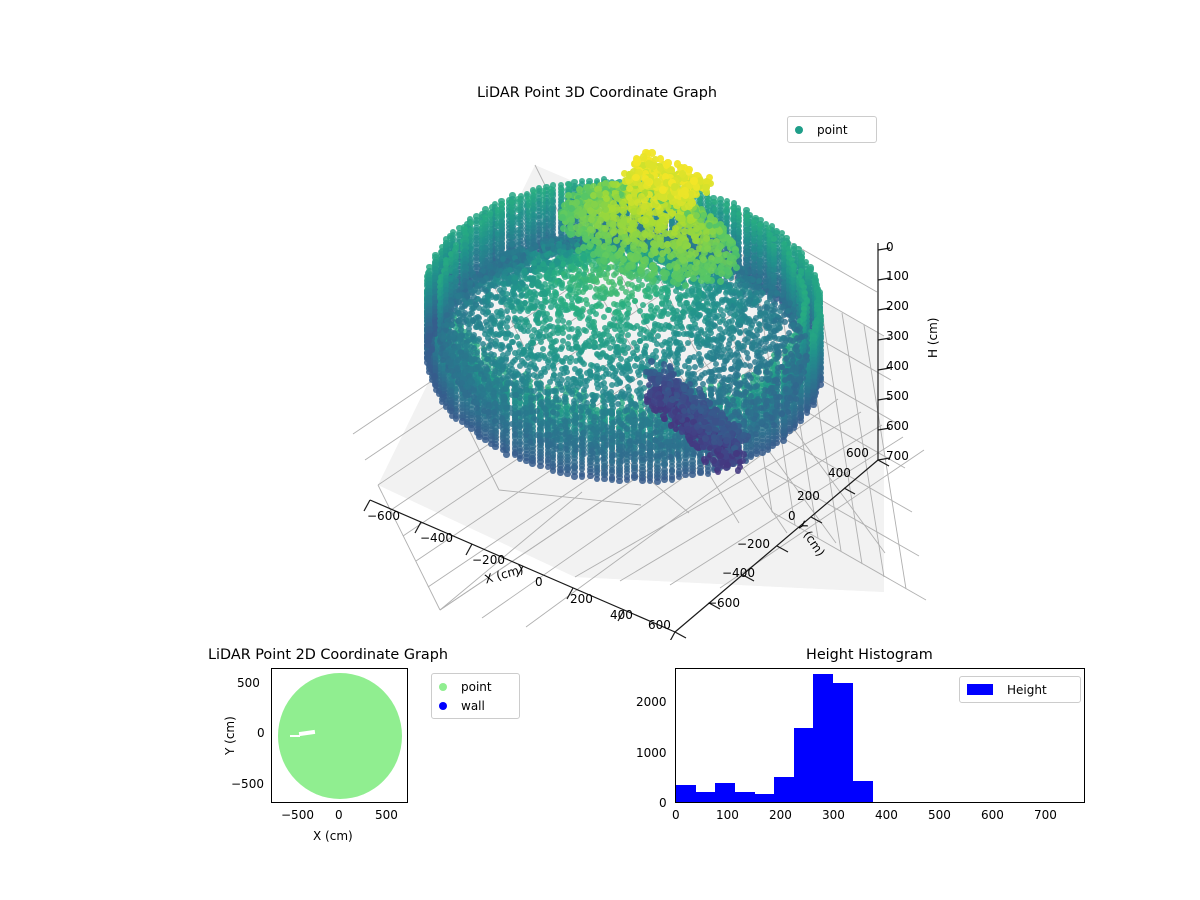  Describe the element at coordinates (1045, 815) in the screenshot. I see `histogram-xtick-700: 700` at that location.